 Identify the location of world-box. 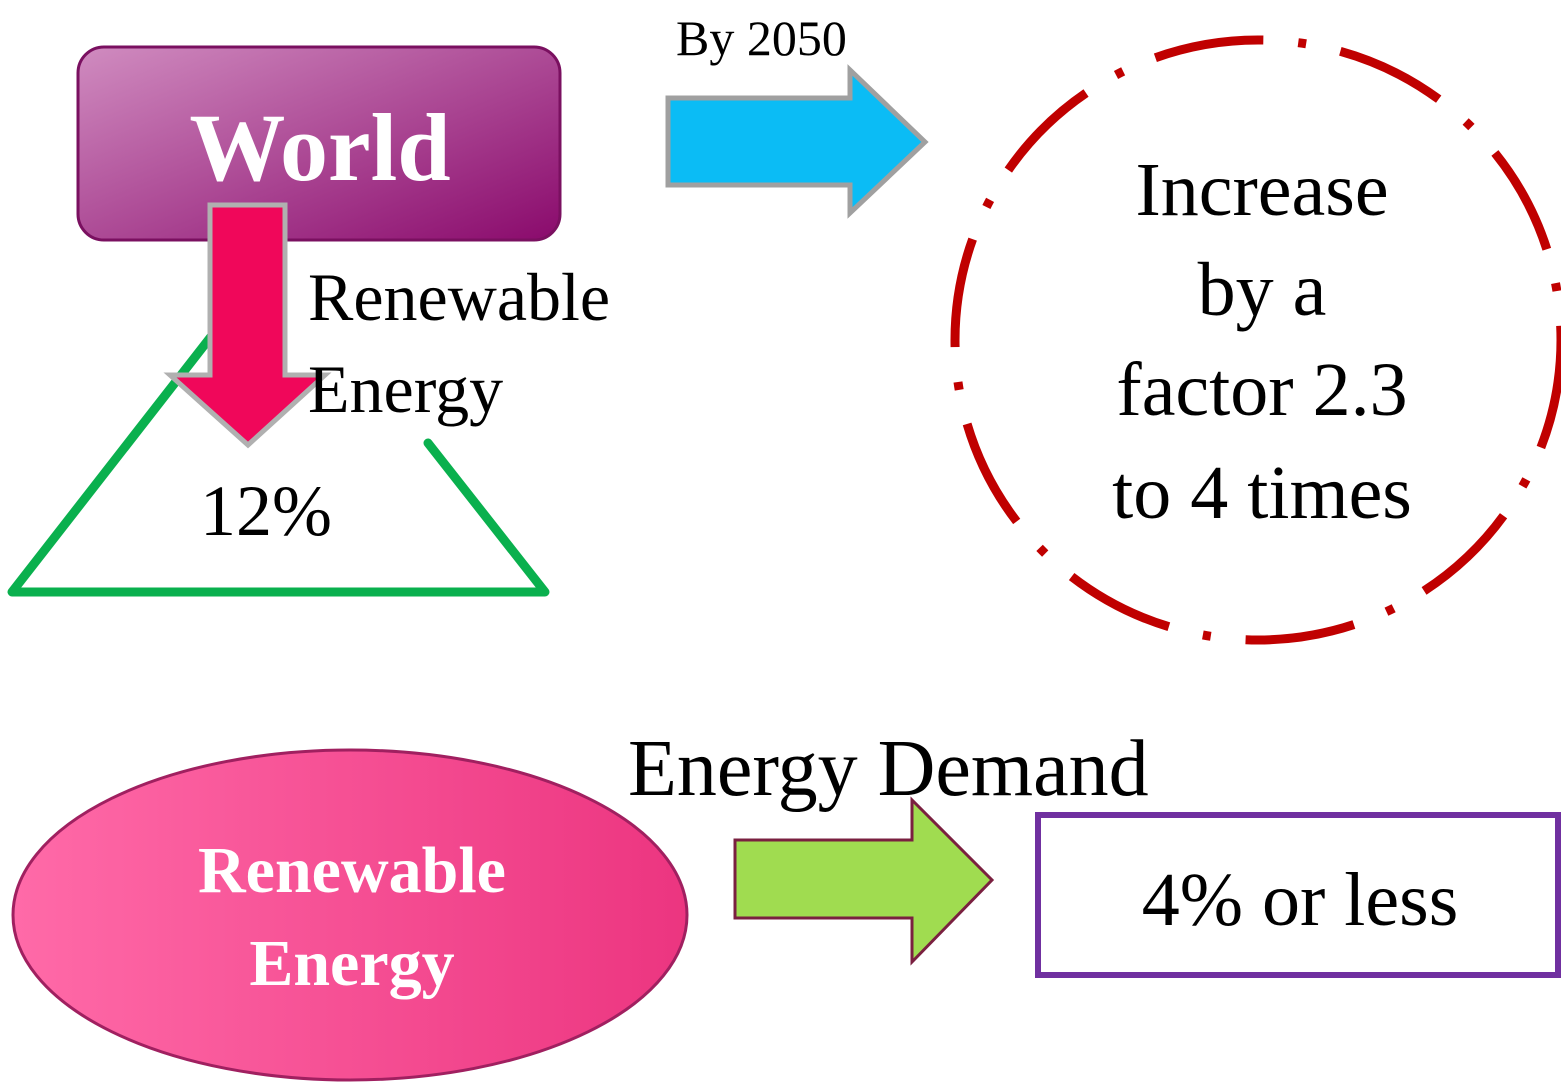
(319, 143).